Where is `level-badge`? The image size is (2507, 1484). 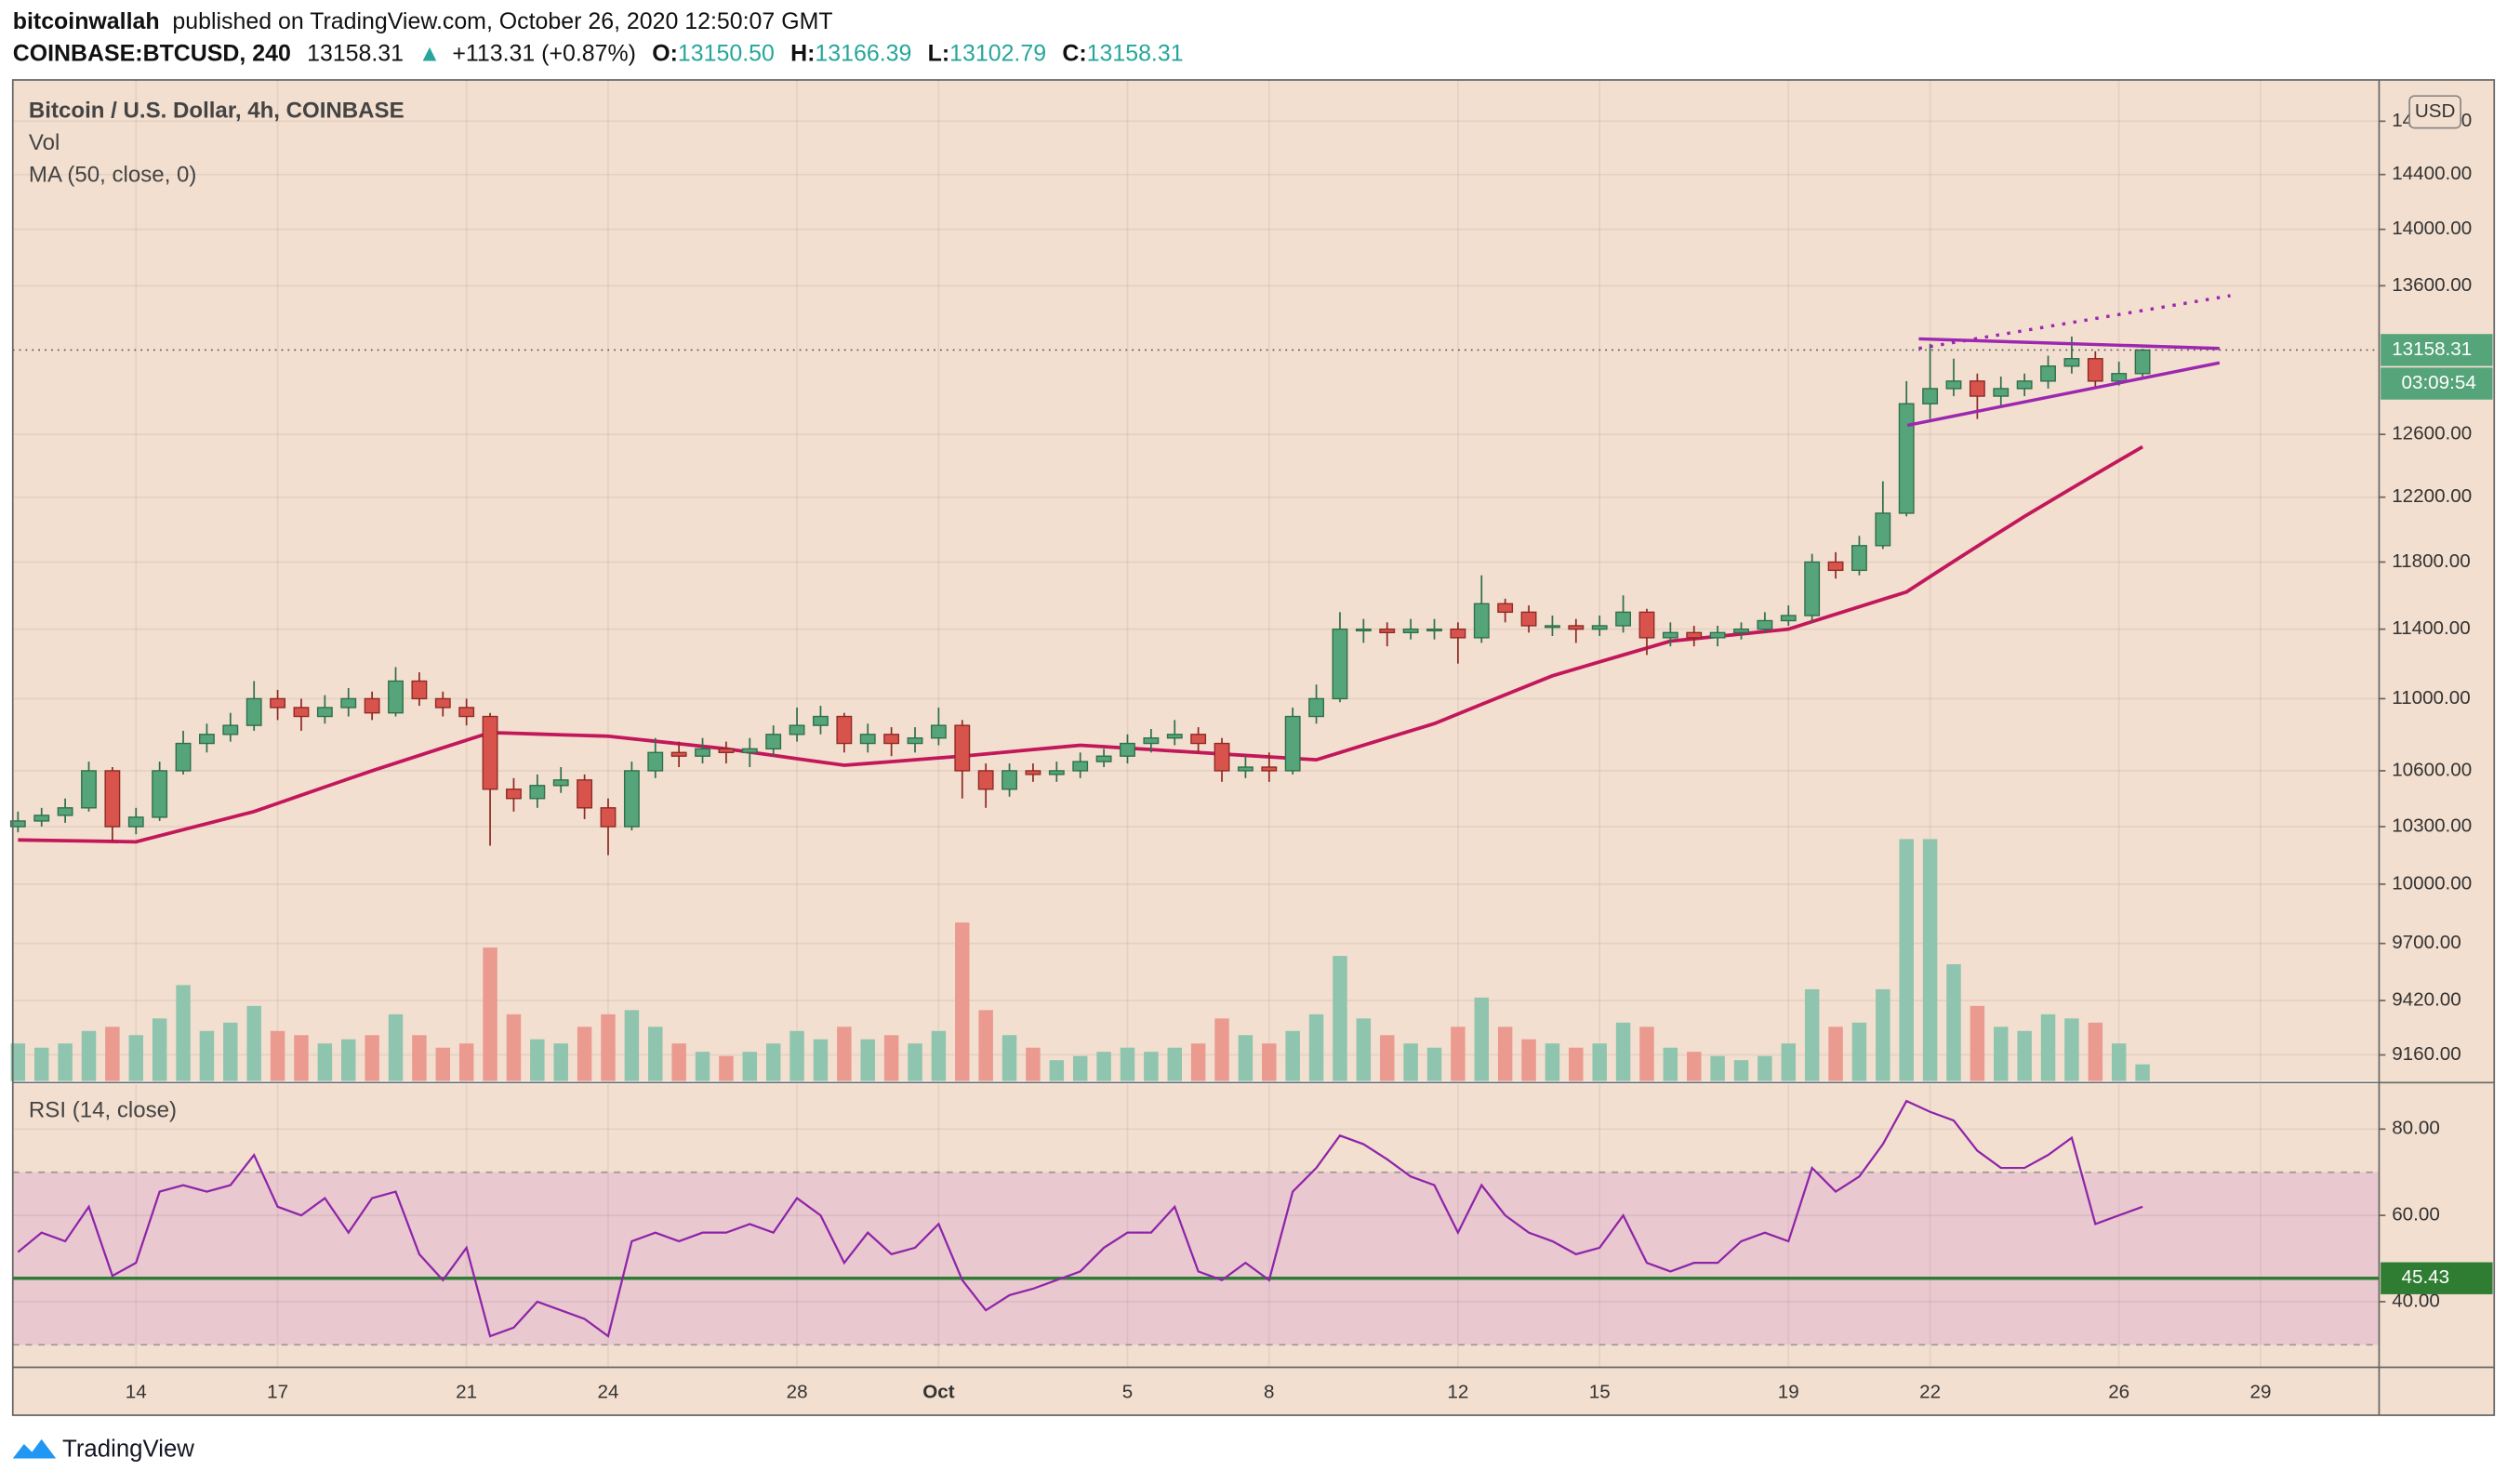 level-badge is located at coordinates (2437, 1278).